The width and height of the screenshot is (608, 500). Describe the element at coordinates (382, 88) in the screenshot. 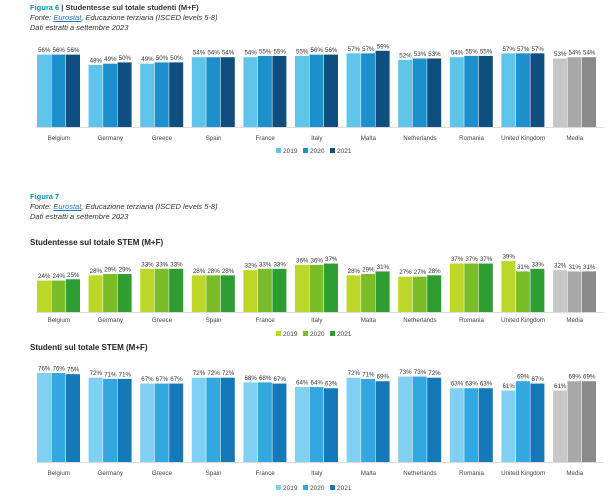

I see `bar-malta-2021` at that location.